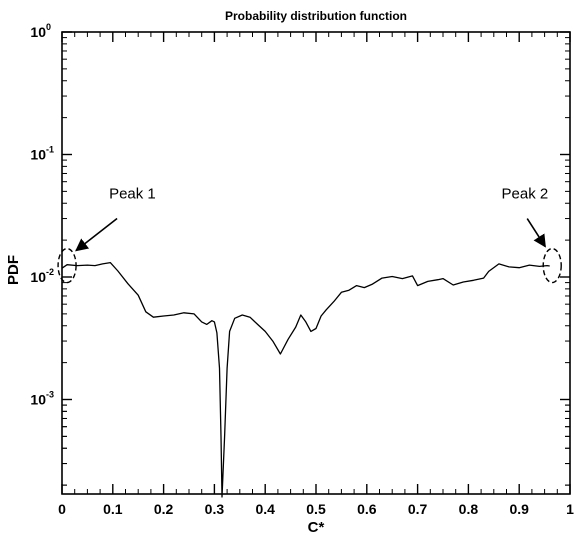  What do you see at coordinates (418, 509) in the screenshot?
I see `x-tick-label: 0.7` at bounding box center [418, 509].